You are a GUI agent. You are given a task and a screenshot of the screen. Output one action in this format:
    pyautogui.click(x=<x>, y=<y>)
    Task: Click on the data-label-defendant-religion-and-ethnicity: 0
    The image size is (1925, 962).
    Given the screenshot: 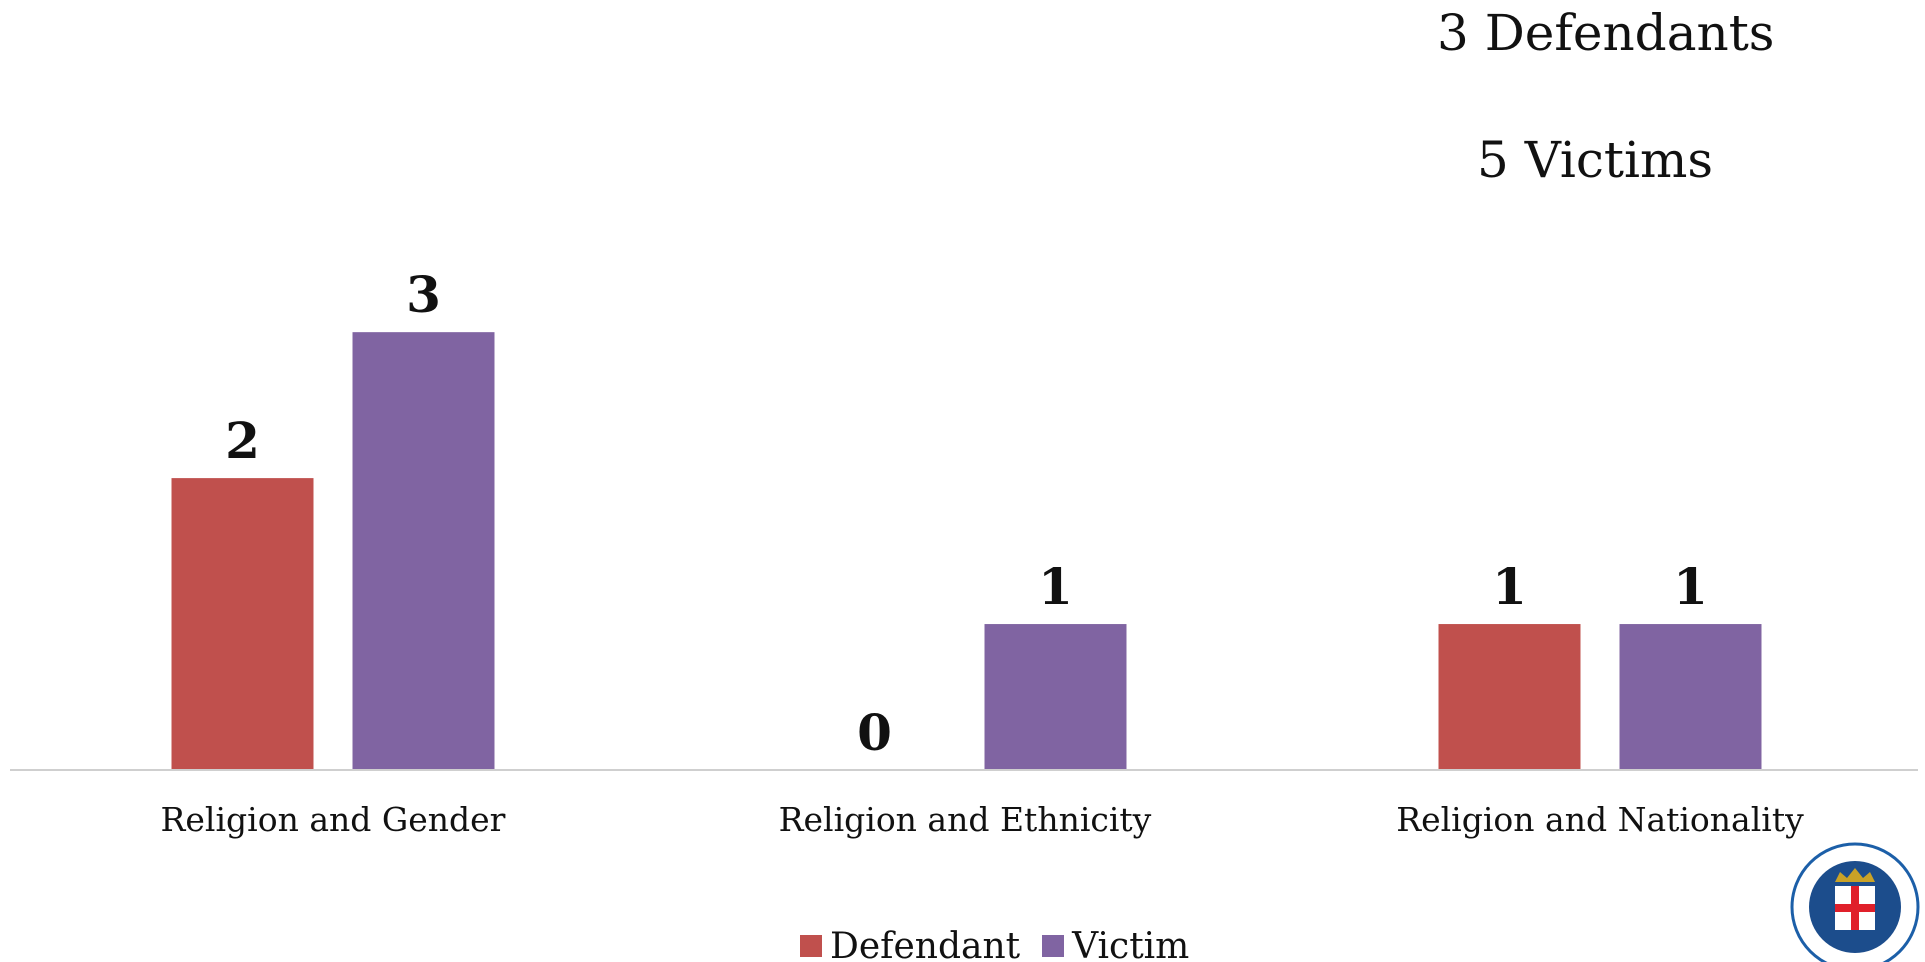 What is the action you would take?
    pyautogui.click(x=874, y=732)
    